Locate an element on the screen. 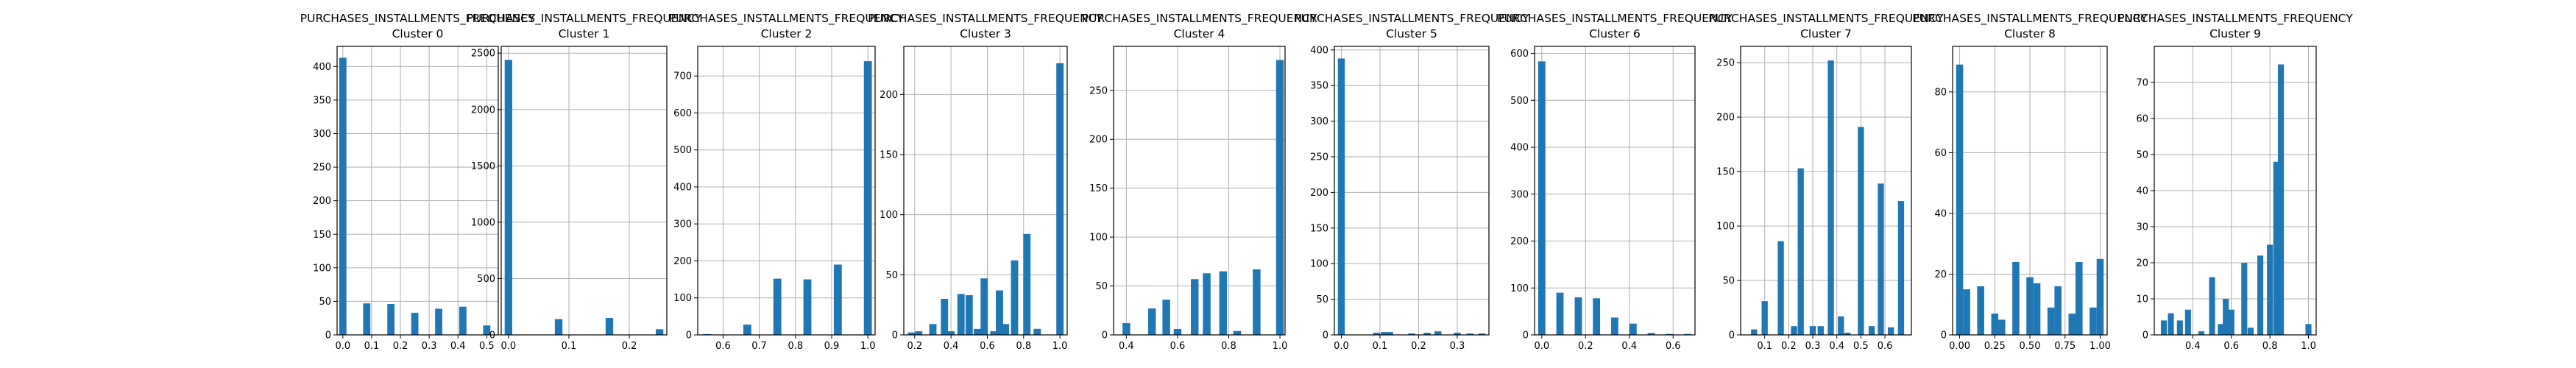  x-tick-label: 0.9 is located at coordinates (832, 346).